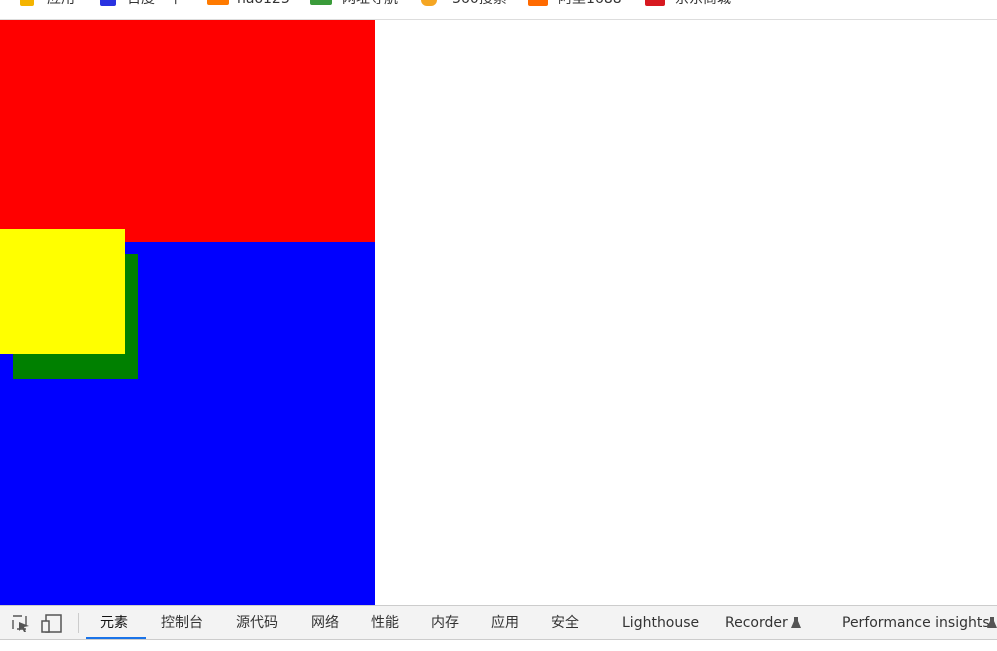 This screenshot has width=997, height=651. I want to click on tab: Lighthouse, so click(661, 623).